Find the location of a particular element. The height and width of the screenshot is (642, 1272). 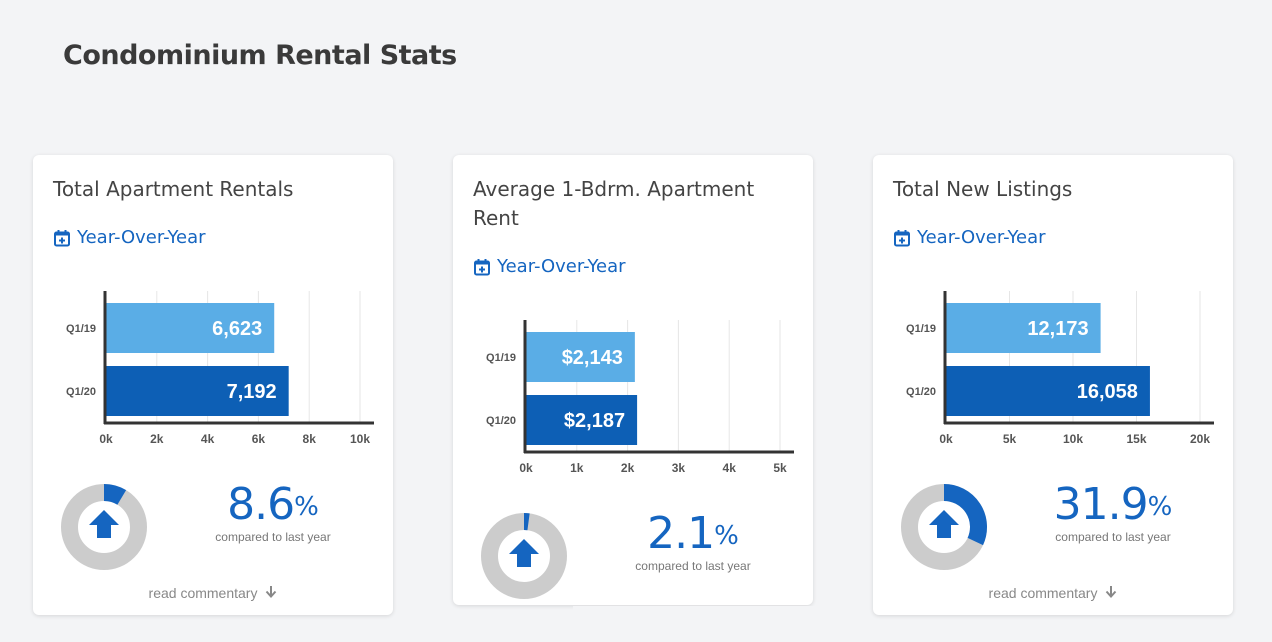

bar-chart-svg: 0k 5k 10k 15k 20k Q1/19 12,173 Q1/20 16,058 is located at coordinates (1060, 368).